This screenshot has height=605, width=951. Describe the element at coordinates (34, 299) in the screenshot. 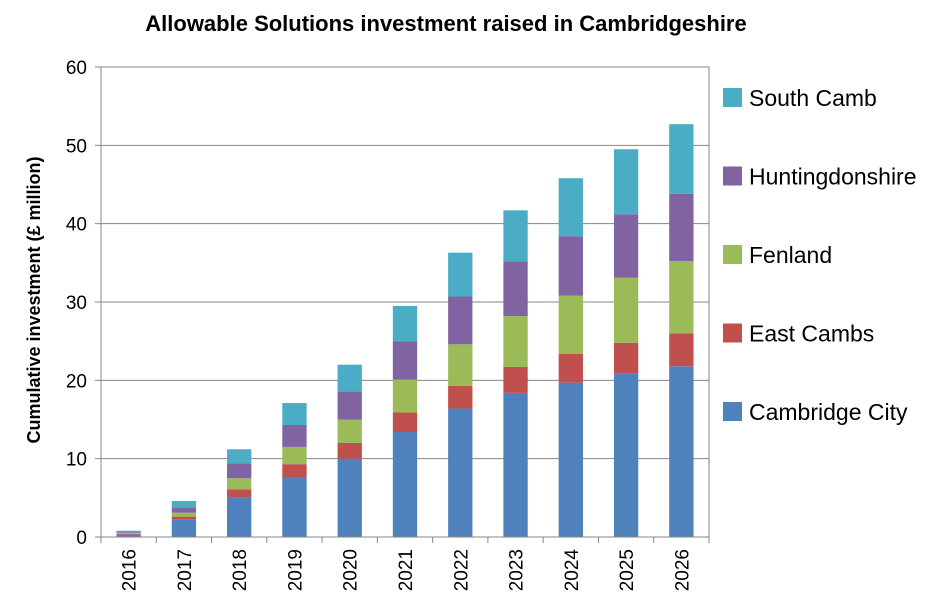

I see `y-axis-label: Cumulative investment (£ million)` at that location.